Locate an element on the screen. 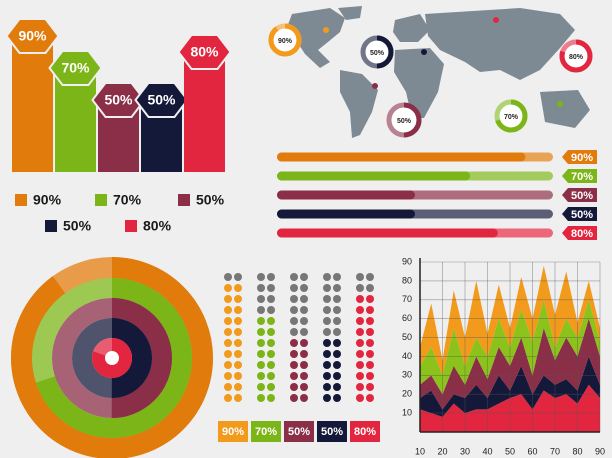 The image size is (612, 458). y-tick-label: 10 is located at coordinates (407, 412).